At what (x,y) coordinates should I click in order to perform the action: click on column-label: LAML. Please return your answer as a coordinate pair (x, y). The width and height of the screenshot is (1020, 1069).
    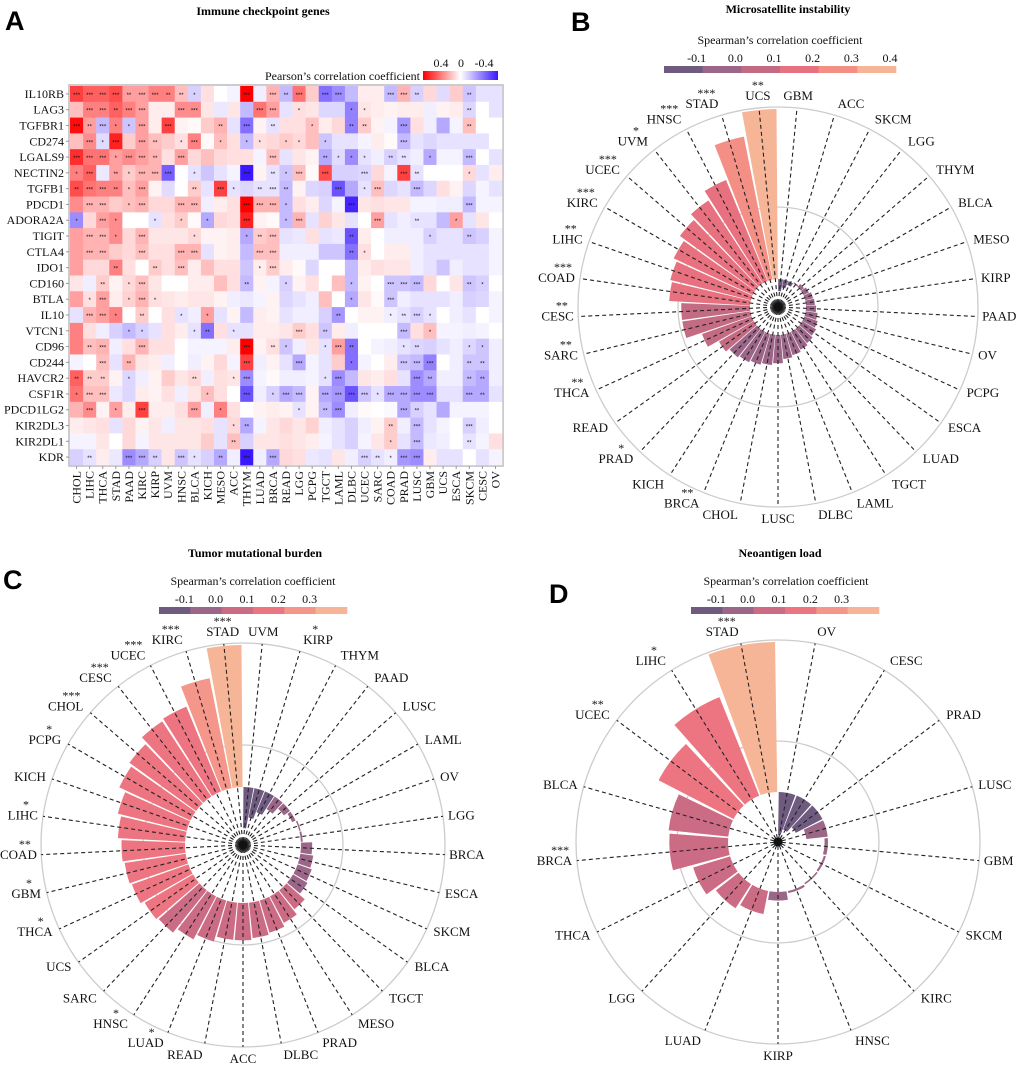
    Looking at the image, I should click on (338, 488).